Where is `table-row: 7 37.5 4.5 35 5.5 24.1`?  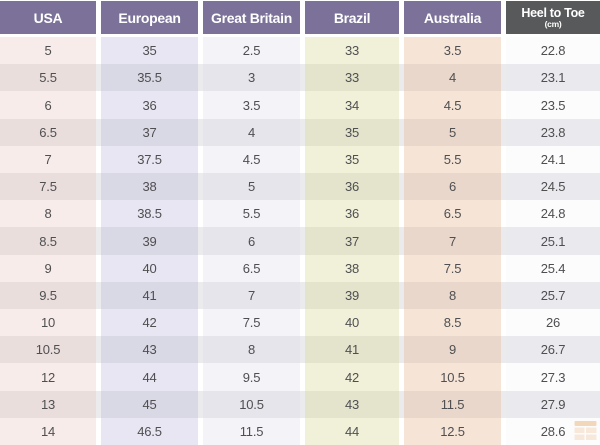
table-row: 7 37.5 4.5 35 5.5 24.1 is located at coordinates (300, 159).